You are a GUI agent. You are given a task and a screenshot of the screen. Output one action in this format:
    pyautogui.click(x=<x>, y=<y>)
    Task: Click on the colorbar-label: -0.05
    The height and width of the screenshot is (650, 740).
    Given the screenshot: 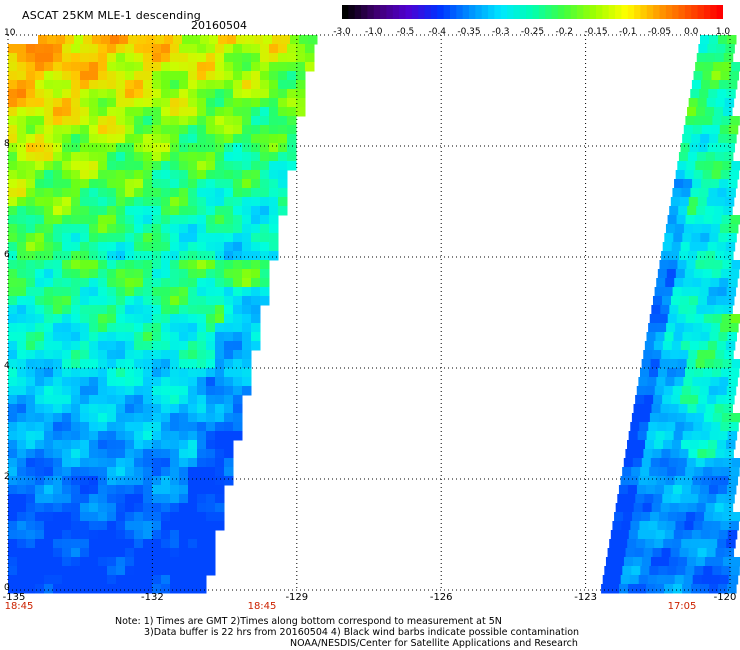 What is the action you would take?
    pyautogui.click(x=659, y=32)
    